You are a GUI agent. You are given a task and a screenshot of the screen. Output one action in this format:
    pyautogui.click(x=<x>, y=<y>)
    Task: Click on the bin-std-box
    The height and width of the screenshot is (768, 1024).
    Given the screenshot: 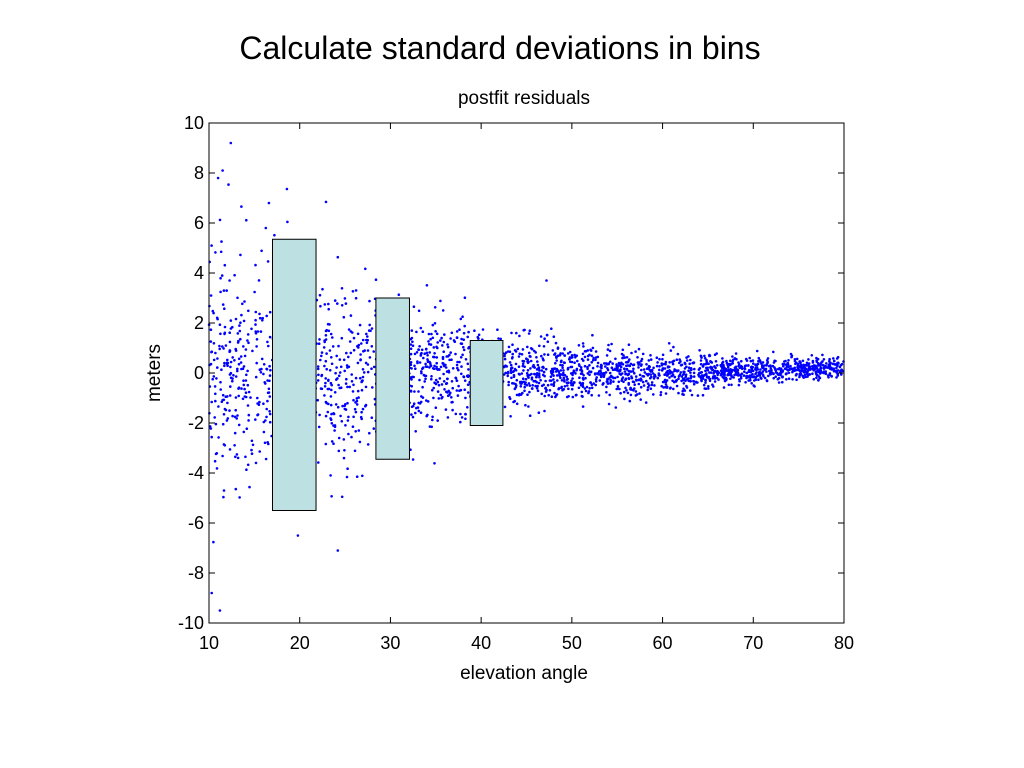 What is the action you would take?
    pyautogui.click(x=392, y=378)
    